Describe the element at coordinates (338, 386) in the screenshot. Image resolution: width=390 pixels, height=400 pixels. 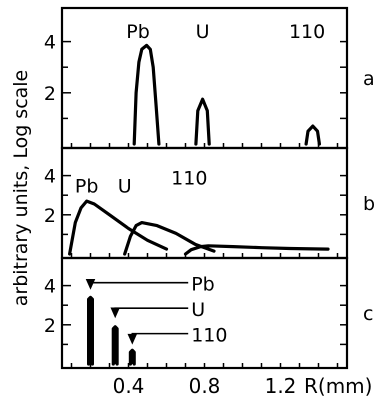
I see `x-axis-label: R(mm)` at that location.